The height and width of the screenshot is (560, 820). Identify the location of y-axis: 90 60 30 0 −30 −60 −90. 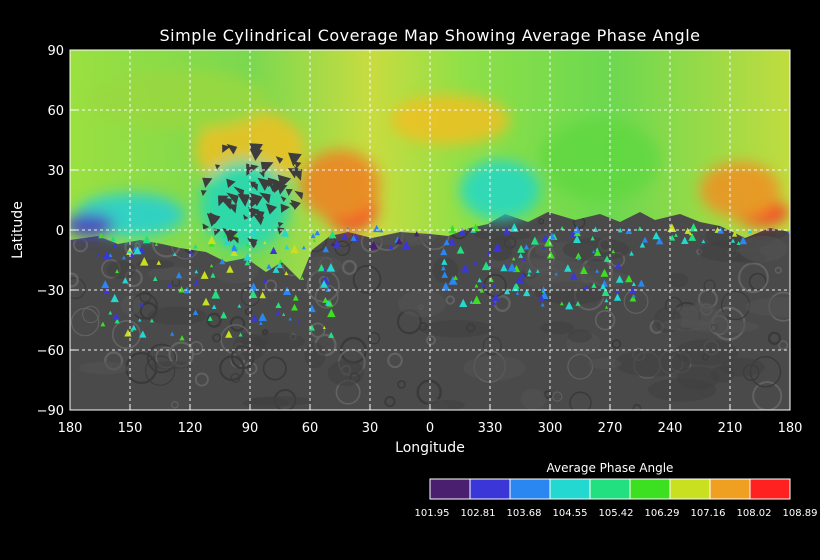
(56, 231).